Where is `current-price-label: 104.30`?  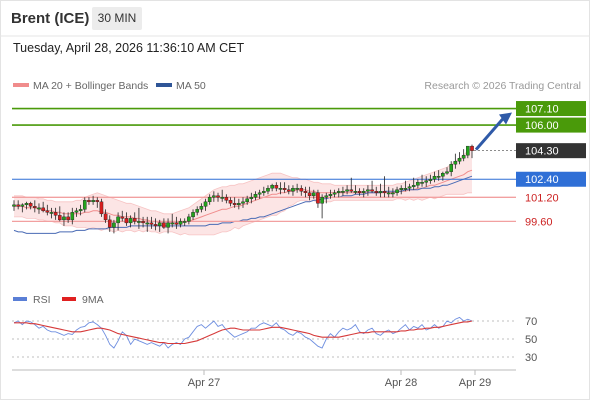
current-price-label: 104.30 is located at coordinates (542, 152).